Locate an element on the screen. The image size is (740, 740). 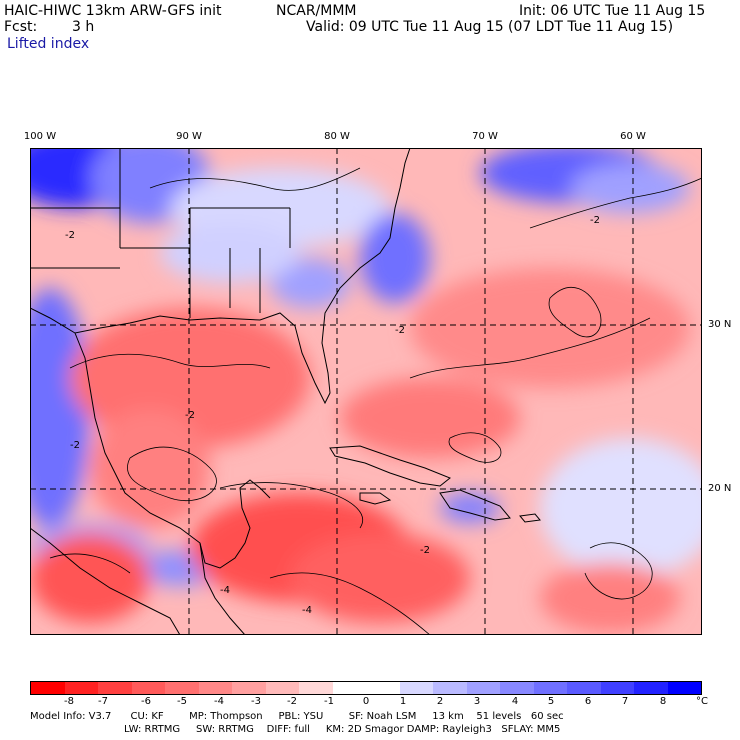
colorbar-label: -3 is located at coordinates (256, 701).